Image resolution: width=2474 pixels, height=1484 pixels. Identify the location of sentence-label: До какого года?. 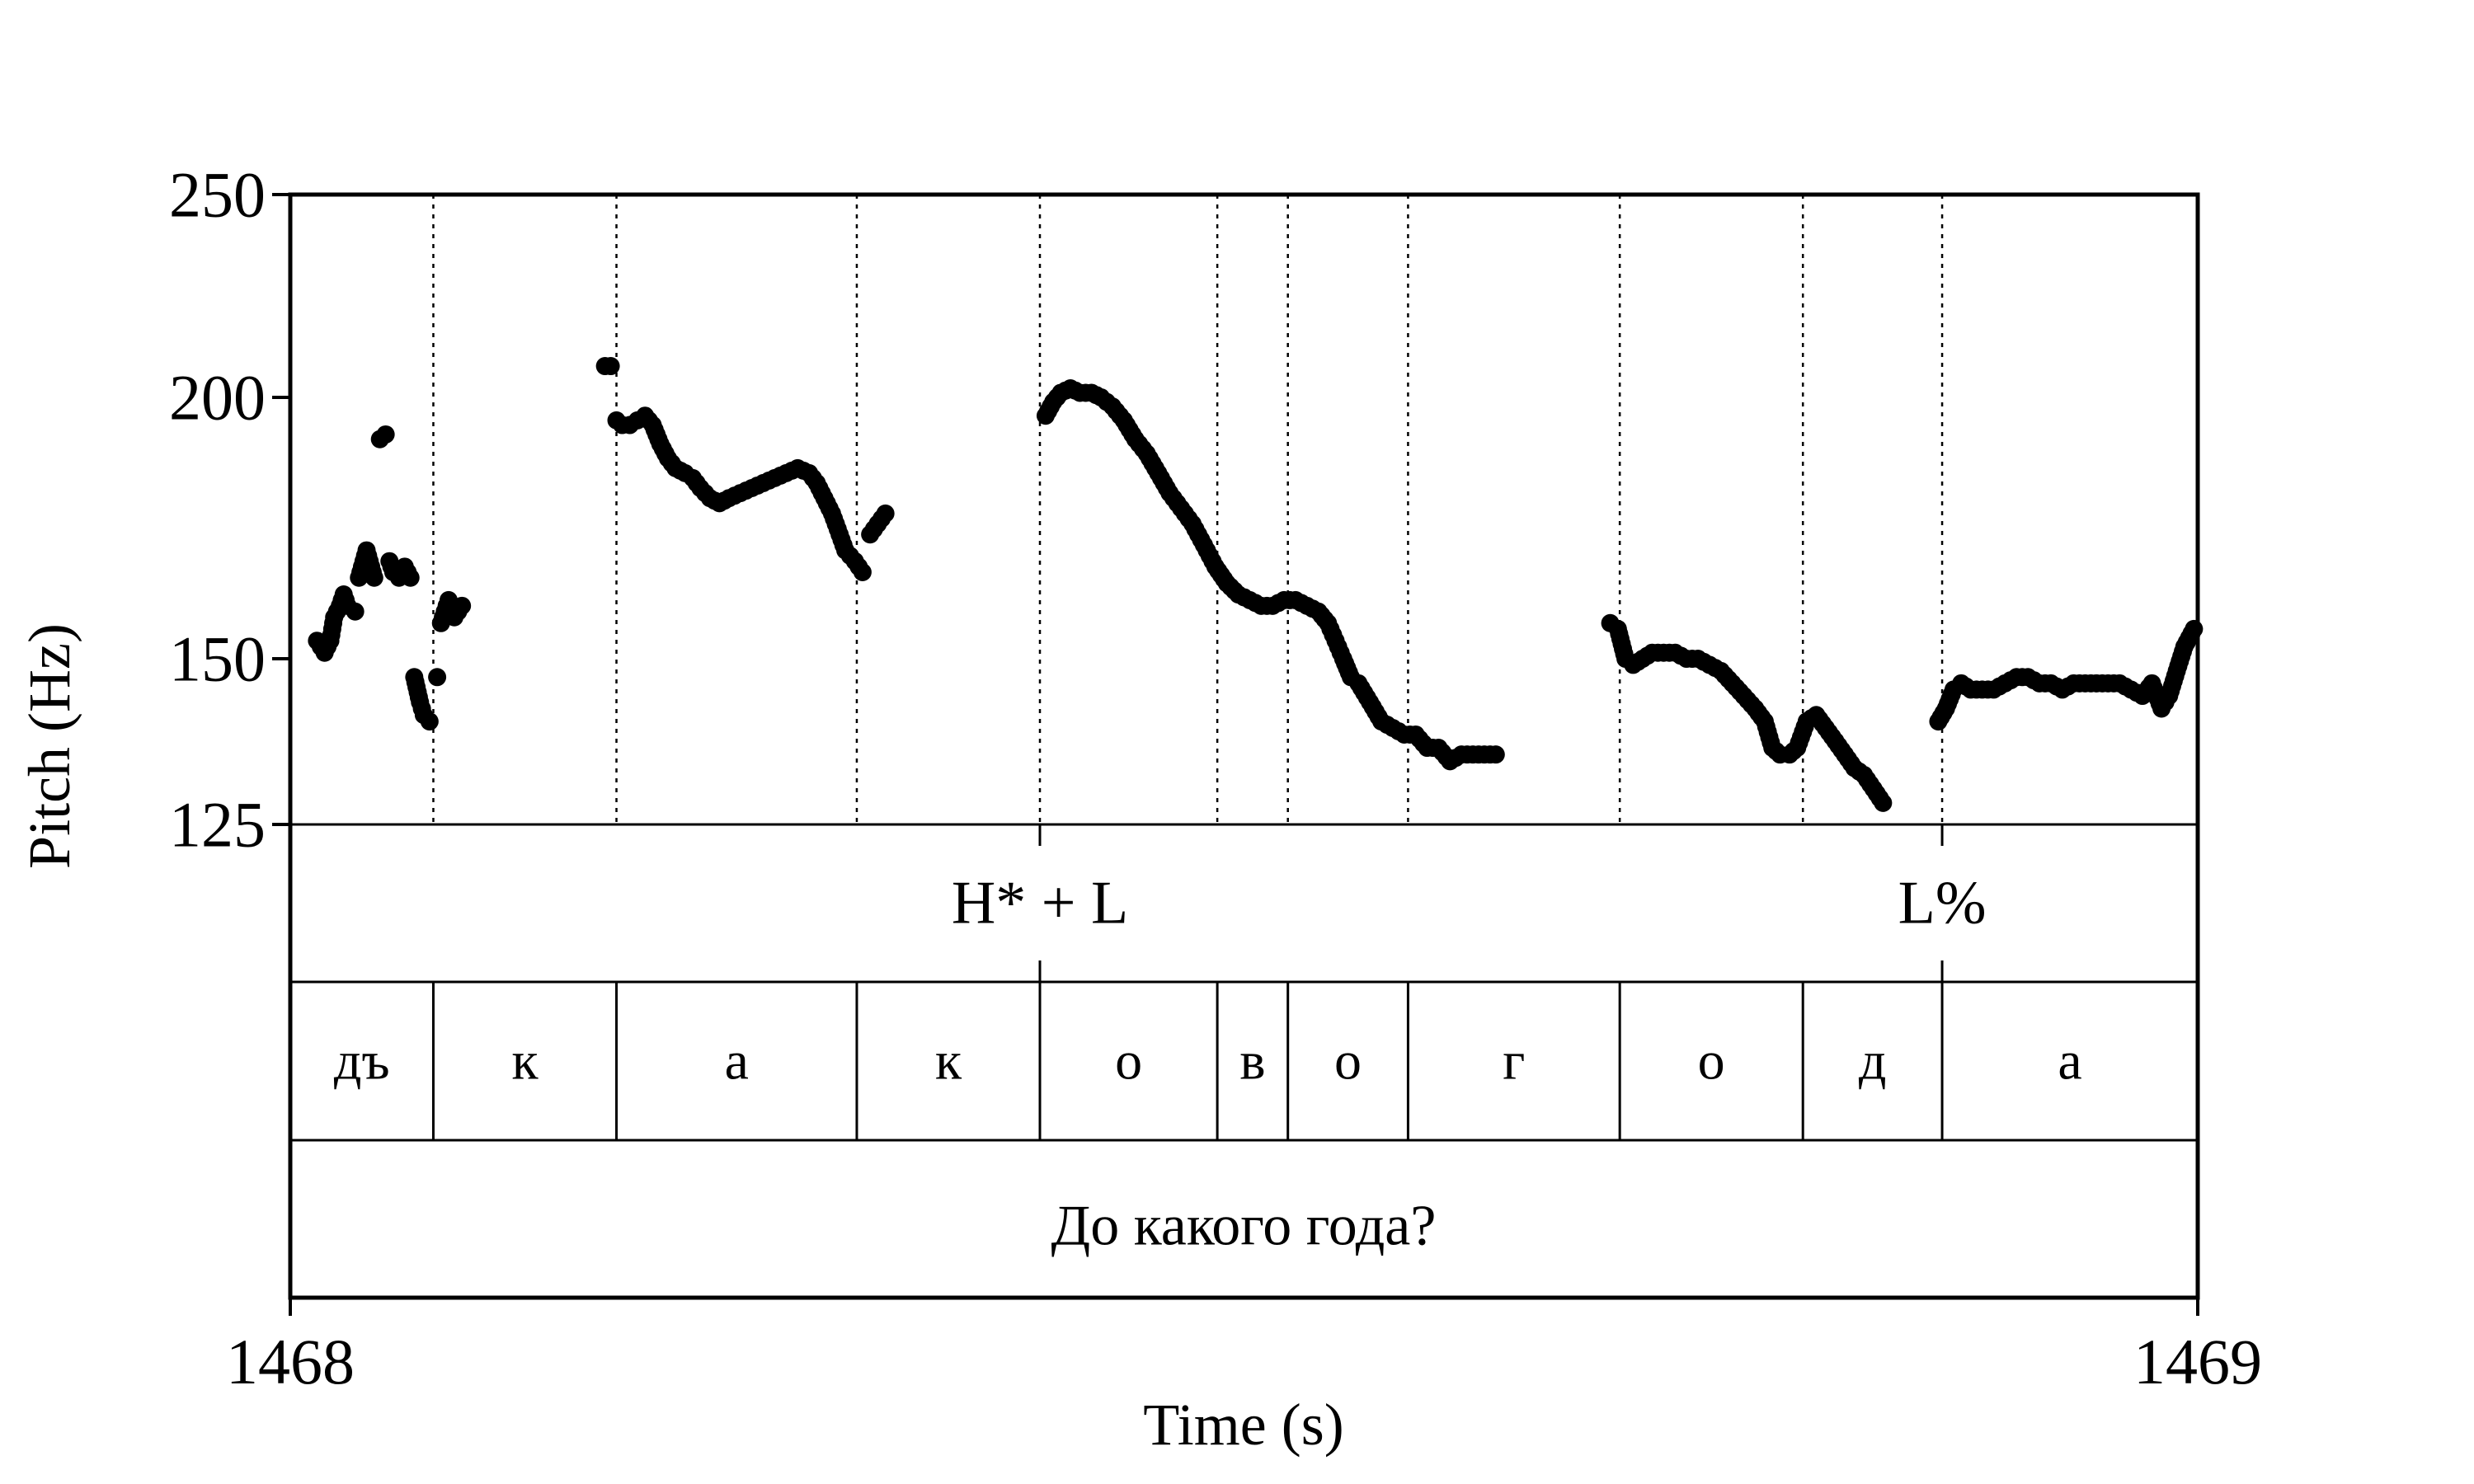
(1244, 1226).